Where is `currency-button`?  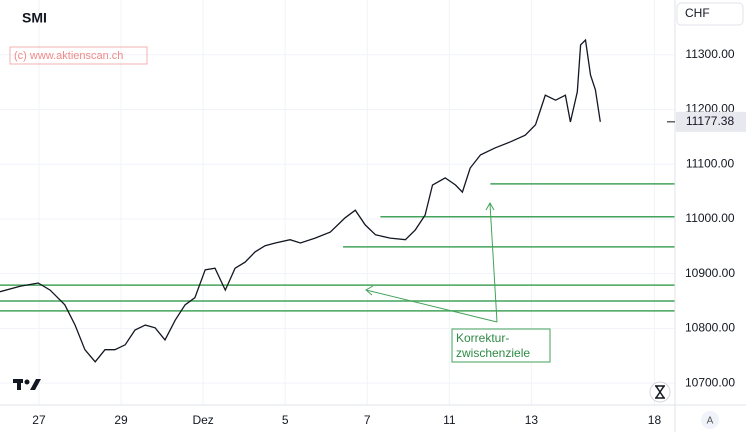 currency-button is located at coordinates (710, 14).